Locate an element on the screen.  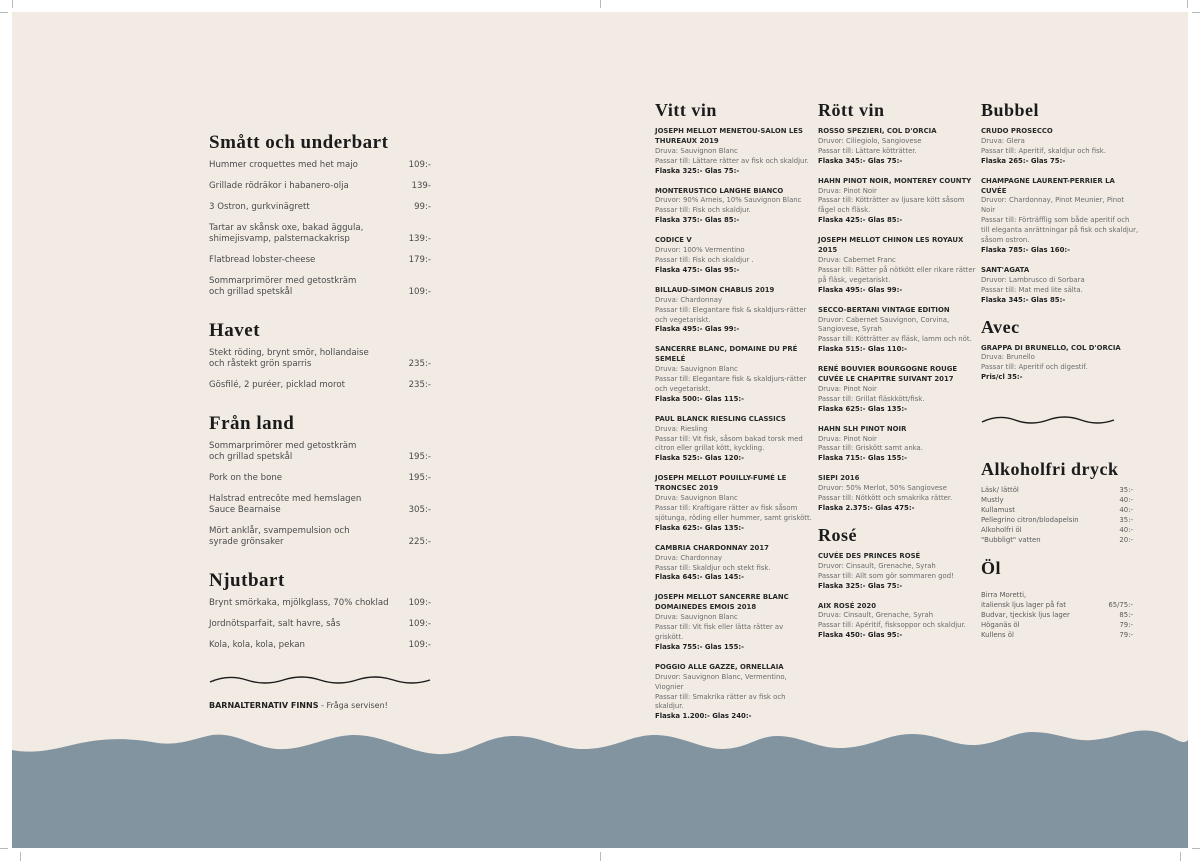
wine-grape: Druvor: 100% Vermentino is located at coordinates (700, 250).